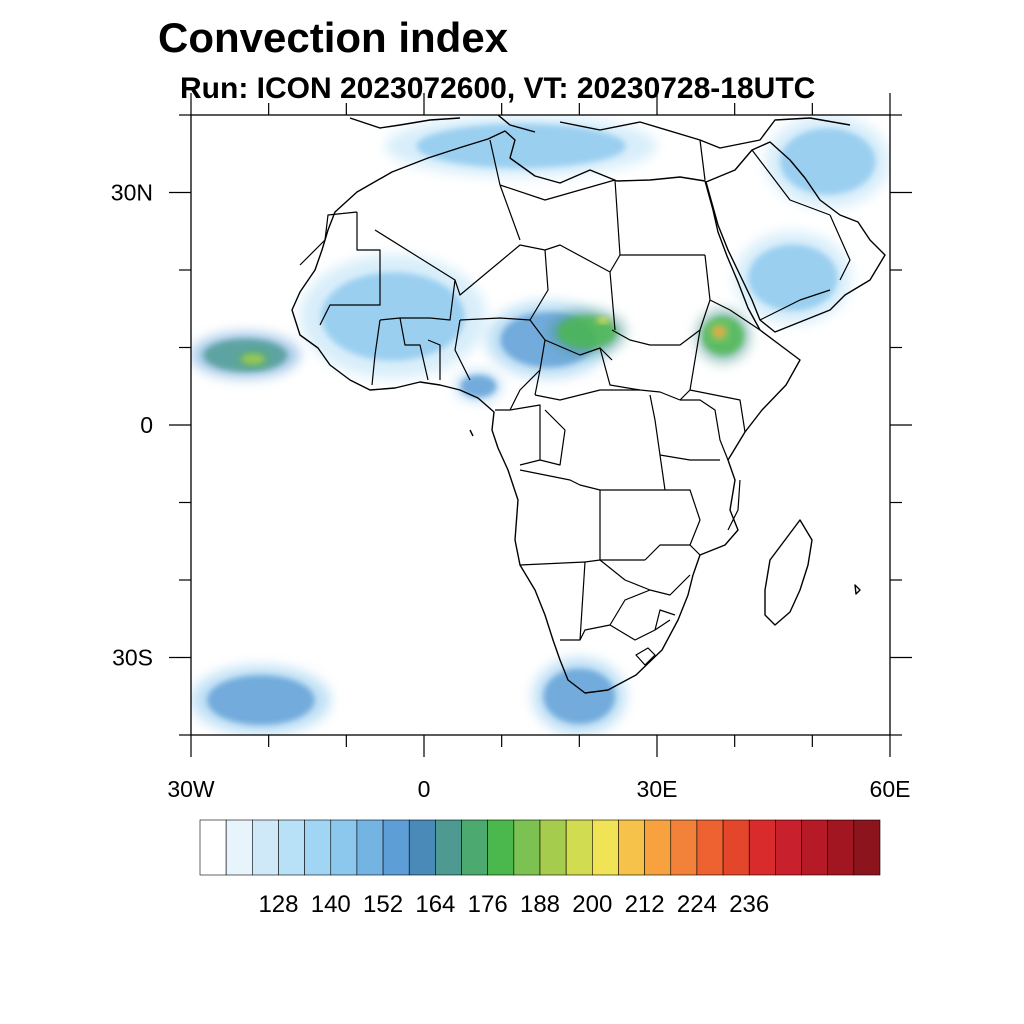 The height and width of the screenshot is (1024, 1024). What do you see at coordinates (697, 904) in the screenshot?
I see `colorbar-label: 224` at bounding box center [697, 904].